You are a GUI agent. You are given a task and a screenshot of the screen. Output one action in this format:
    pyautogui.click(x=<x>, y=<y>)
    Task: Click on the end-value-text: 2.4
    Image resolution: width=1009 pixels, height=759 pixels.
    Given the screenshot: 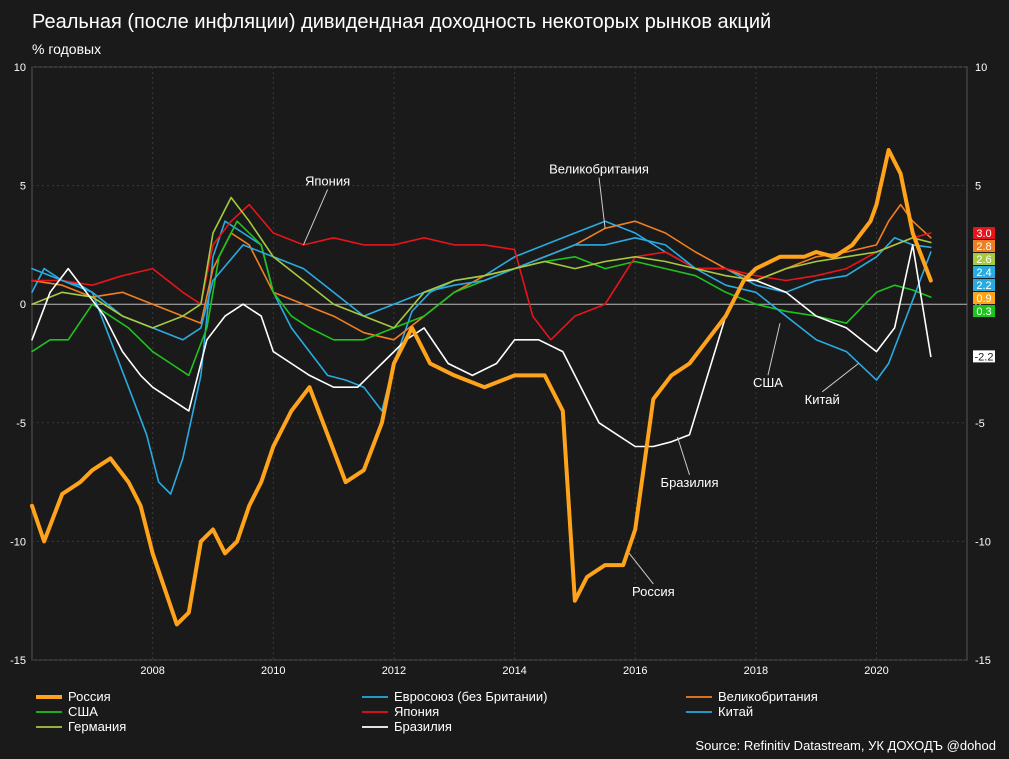 What is the action you would take?
    pyautogui.click(x=983, y=273)
    